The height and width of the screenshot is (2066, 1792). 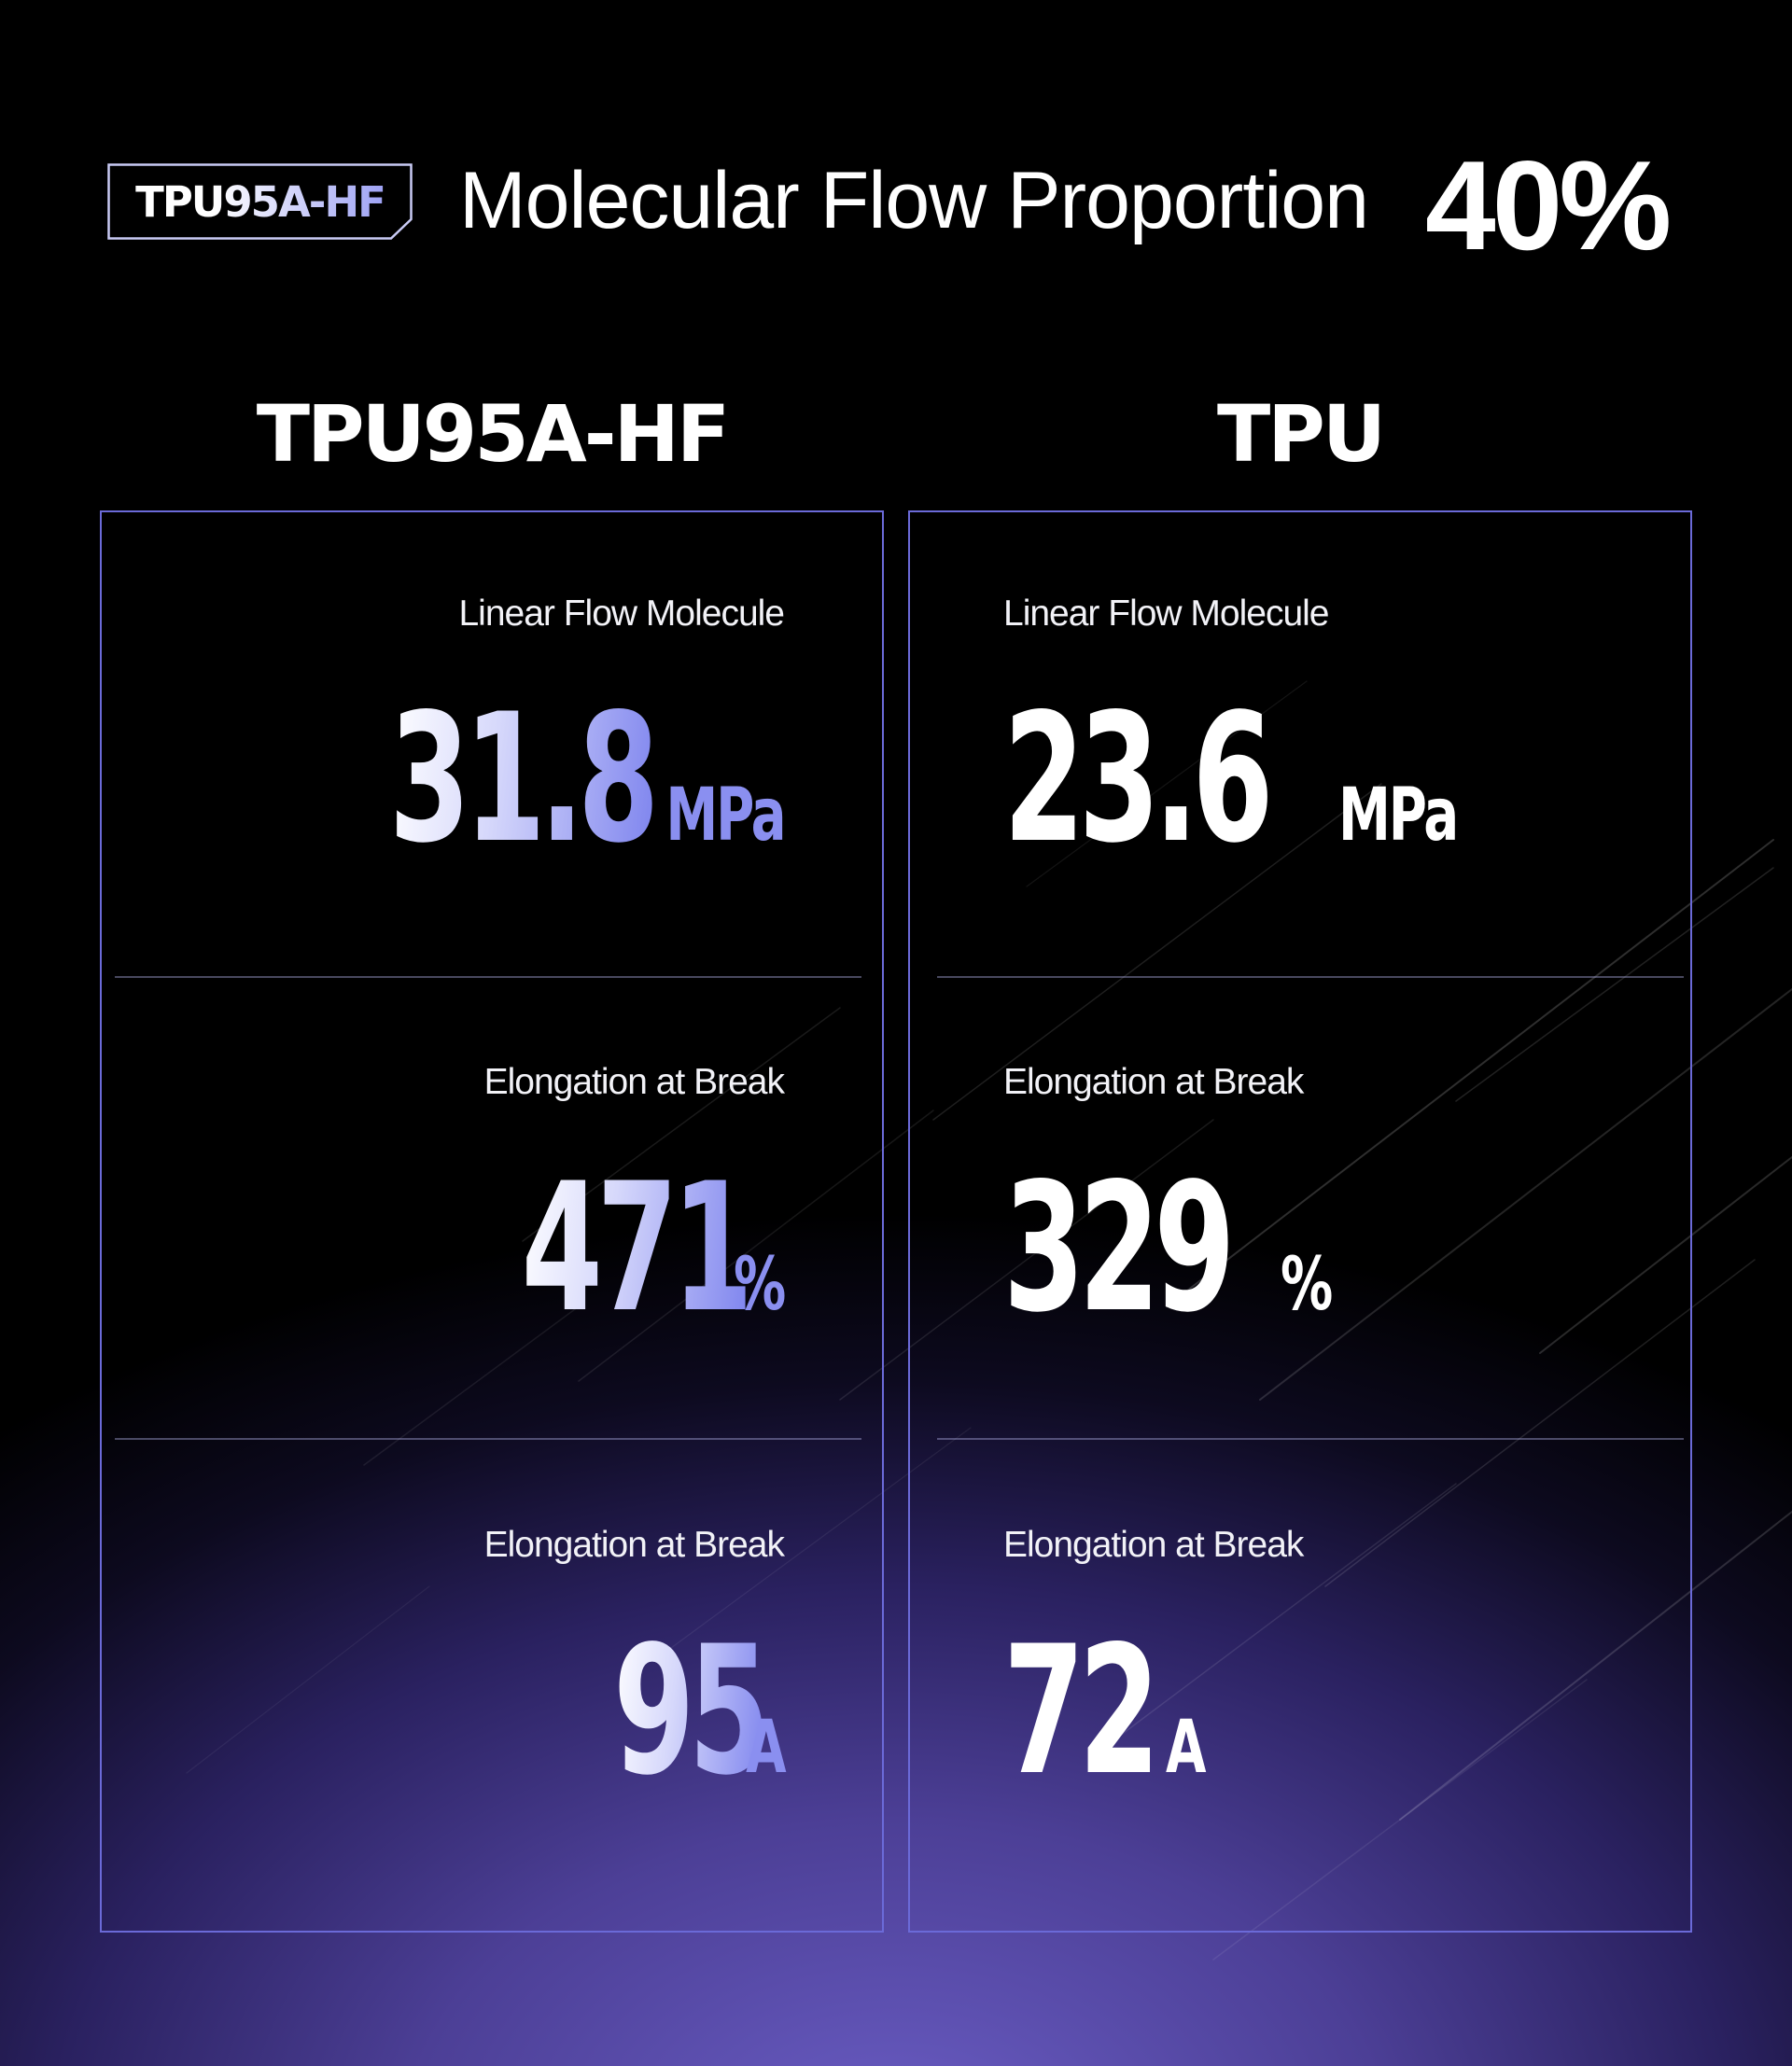 I want to click on metric-value-hardness: 95 A, so click(x=661, y=1711).